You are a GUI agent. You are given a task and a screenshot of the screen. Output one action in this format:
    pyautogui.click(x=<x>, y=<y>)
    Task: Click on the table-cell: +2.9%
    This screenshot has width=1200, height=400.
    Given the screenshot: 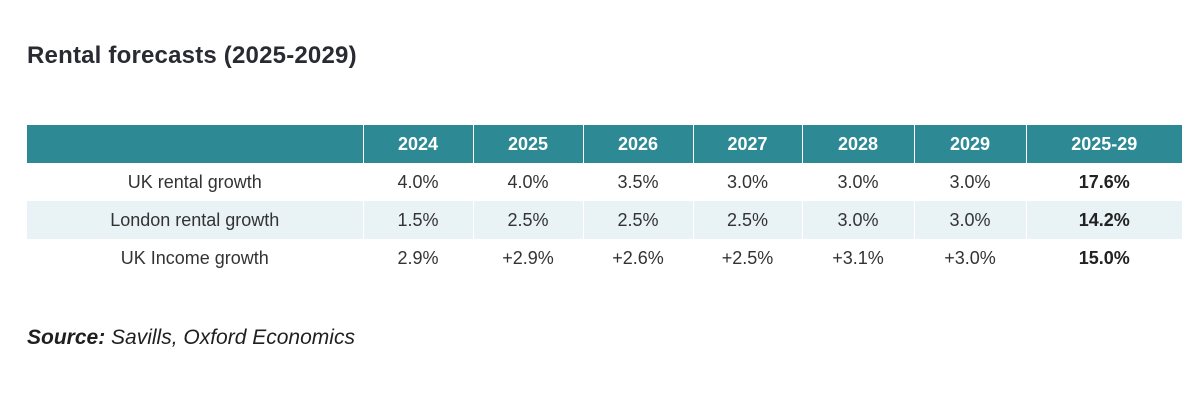 What is the action you would take?
    pyautogui.click(x=527, y=258)
    